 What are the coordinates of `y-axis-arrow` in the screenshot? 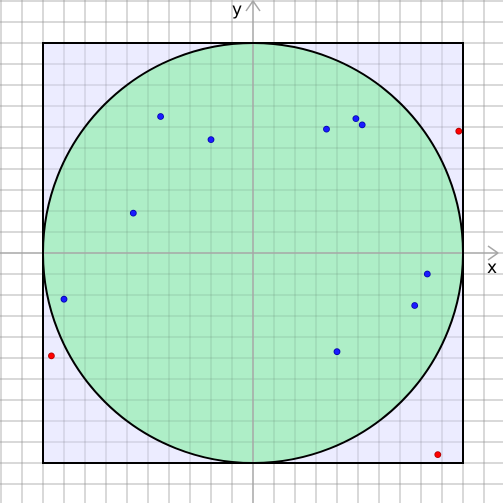 It's located at (253, 6).